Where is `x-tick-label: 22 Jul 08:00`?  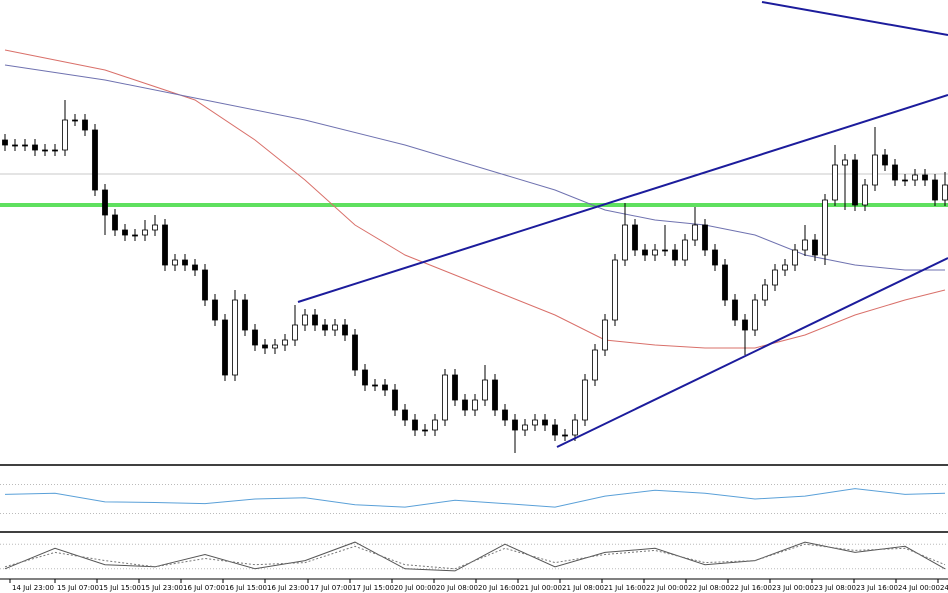
x-tick-label: 22 Jul 08:00 is located at coordinates (709, 588).